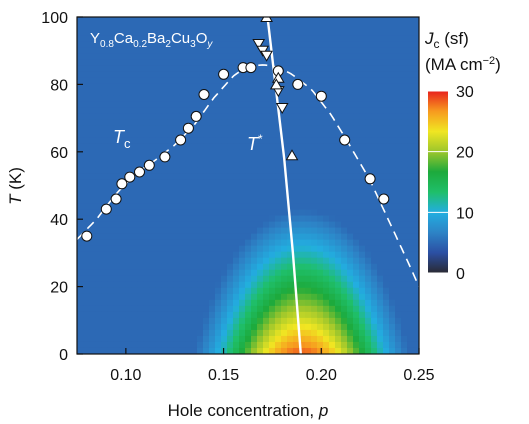 The image size is (529, 424). What do you see at coordinates (223, 375) in the screenshot?
I see `x-tick-label: 0.15` at bounding box center [223, 375].